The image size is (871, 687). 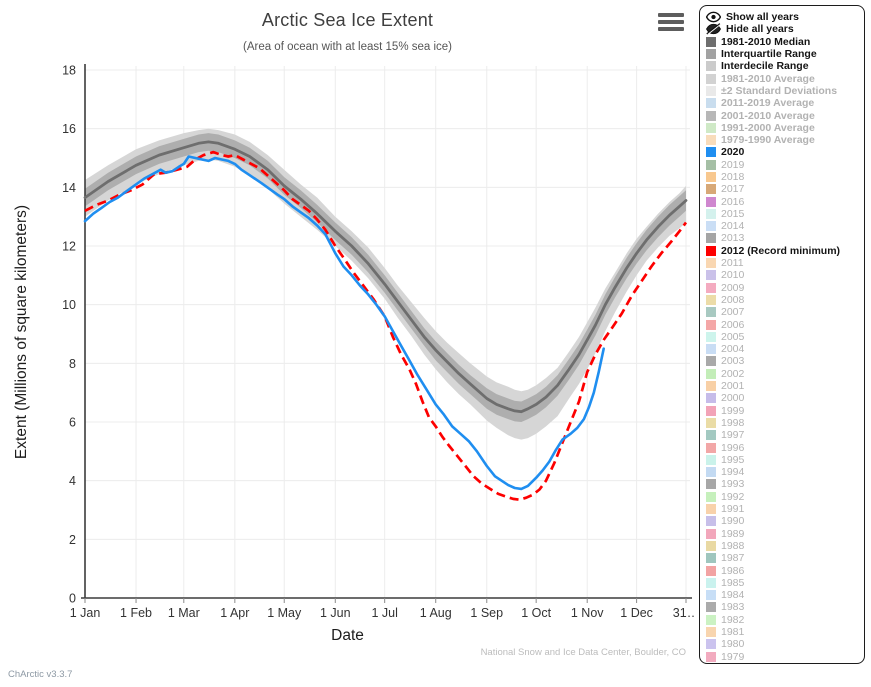 I want to click on legend-item-1979: 1979, so click(x=784, y=656).